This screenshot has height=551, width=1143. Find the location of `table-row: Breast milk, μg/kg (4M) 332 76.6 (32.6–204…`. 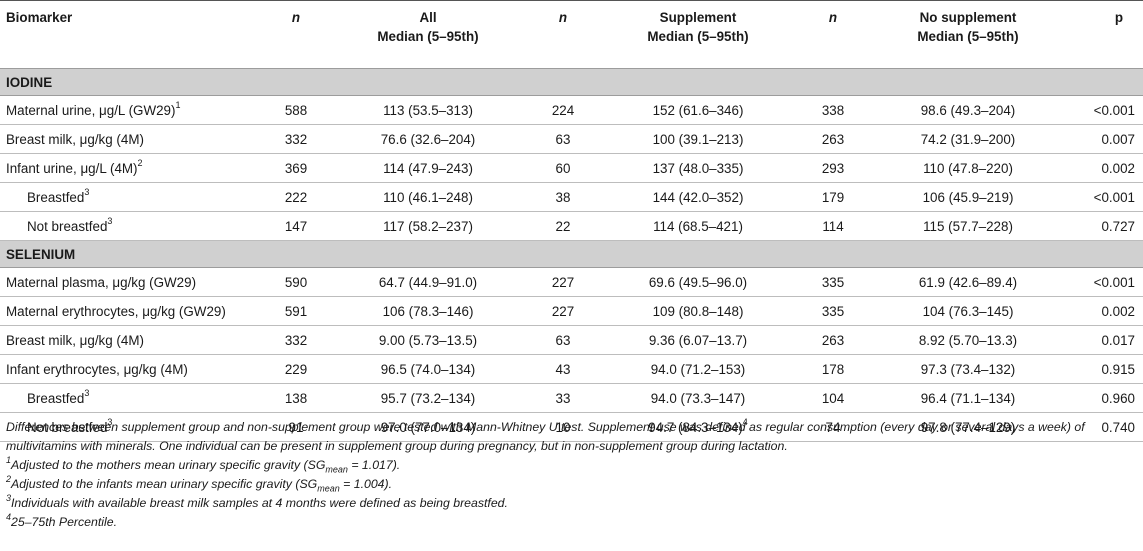

table-row: Breast milk, μg/kg (4M) 332 76.6 (32.6–204… is located at coordinates (571, 139).